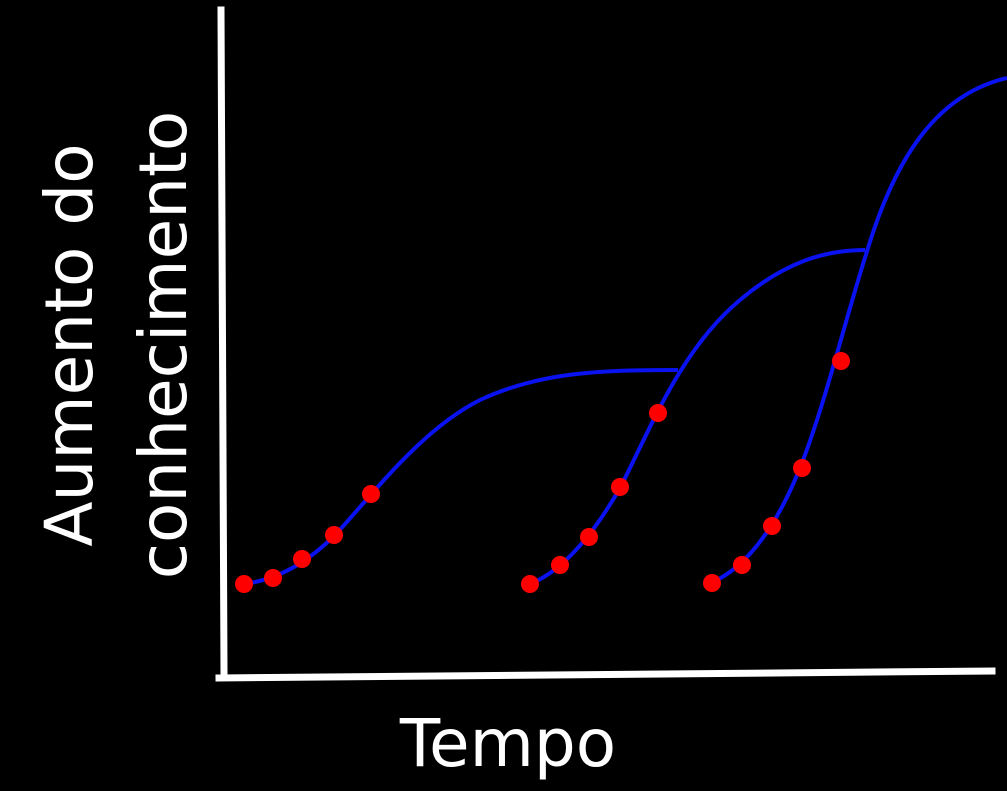 This screenshot has height=791, width=1007. What do you see at coordinates (605, 674) in the screenshot?
I see `x-axis` at bounding box center [605, 674].